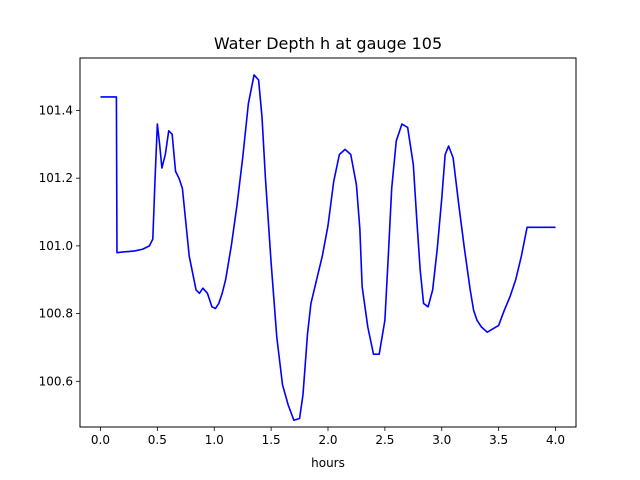 The image size is (640, 480). I want to click on x-tick-label: 0.5, so click(157, 440).